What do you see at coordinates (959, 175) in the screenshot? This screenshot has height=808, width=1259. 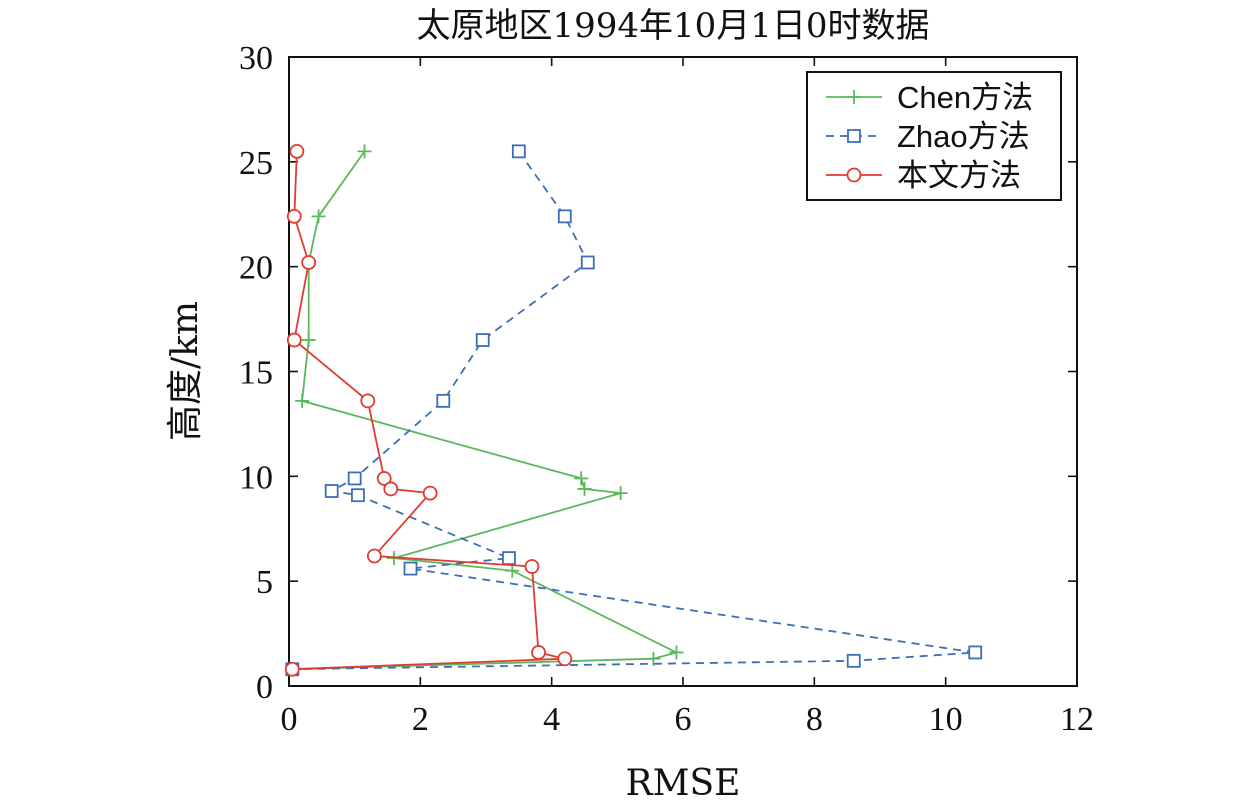 I see `legend-label: 本文方法` at bounding box center [959, 175].